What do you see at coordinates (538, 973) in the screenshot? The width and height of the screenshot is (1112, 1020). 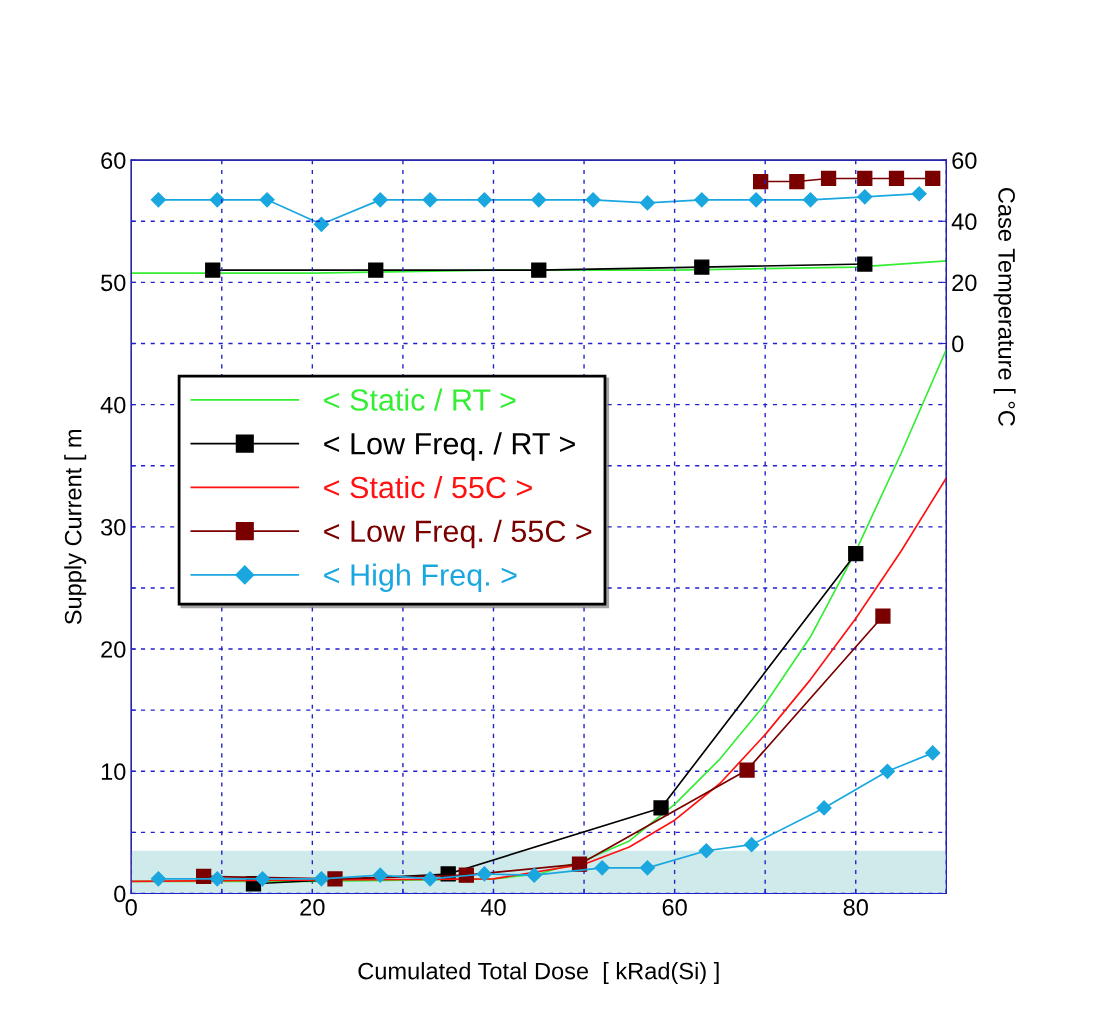 I see `x-axis-title: Cumulated Total Dose [ kRad(Si) ]` at bounding box center [538, 973].